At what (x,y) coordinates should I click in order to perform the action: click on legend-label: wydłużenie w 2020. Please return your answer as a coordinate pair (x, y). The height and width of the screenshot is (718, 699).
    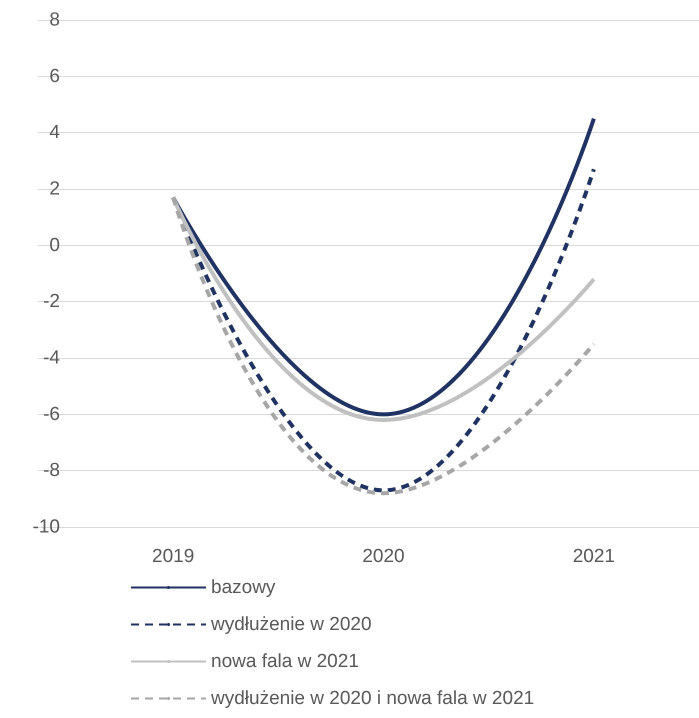
    Looking at the image, I should click on (291, 624).